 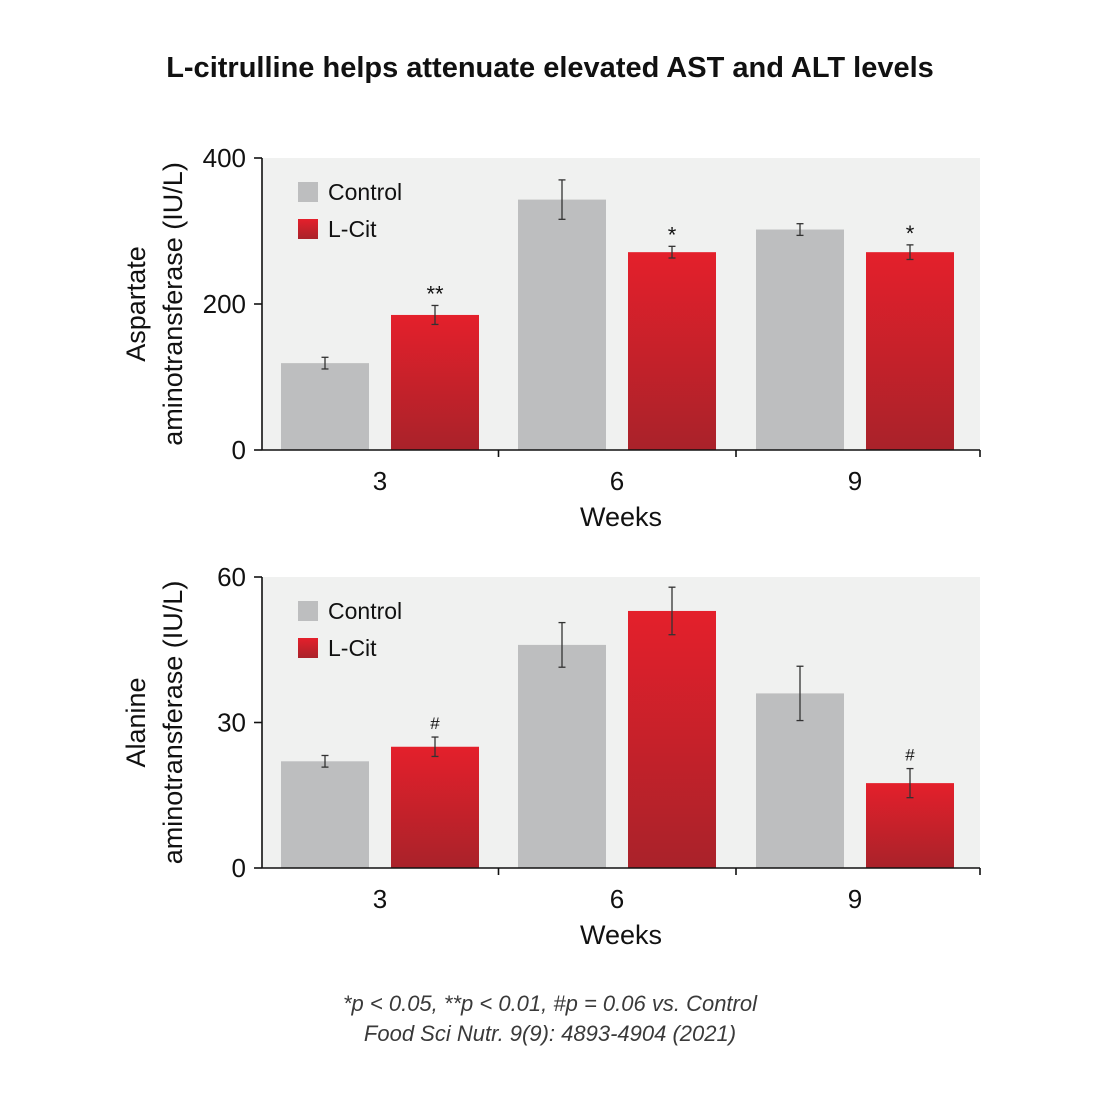 What do you see at coordinates (308, 229) in the screenshot?
I see `ast-legend-swatch-lcit` at bounding box center [308, 229].